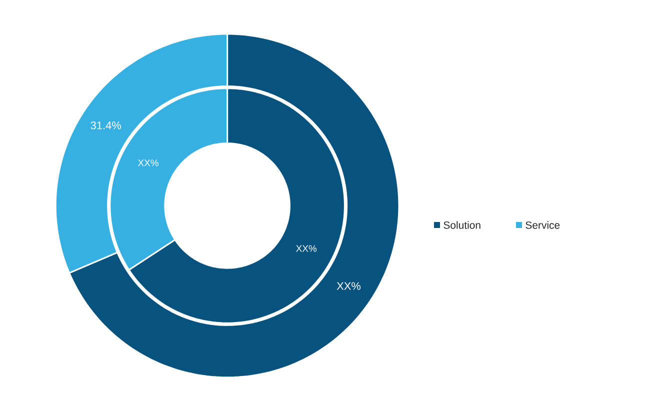 This screenshot has width=670, height=399. What do you see at coordinates (462, 225) in the screenshot?
I see `legend-label: Solution` at bounding box center [462, 225].